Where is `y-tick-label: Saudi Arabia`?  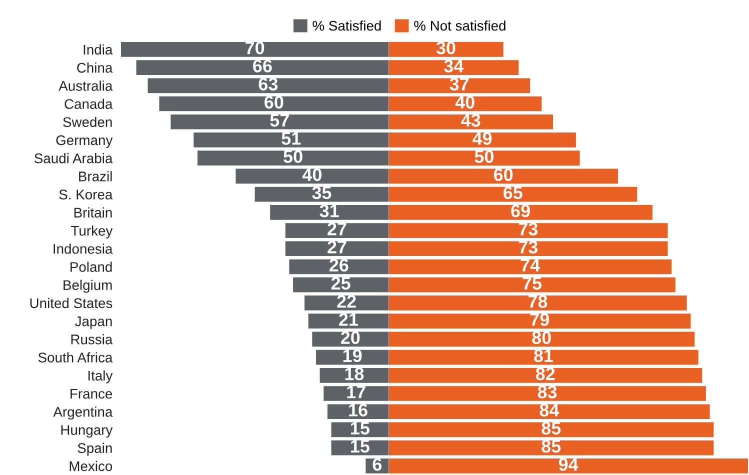
y-tick-label: Saudi Arabia is located at coordinates (73, 158).